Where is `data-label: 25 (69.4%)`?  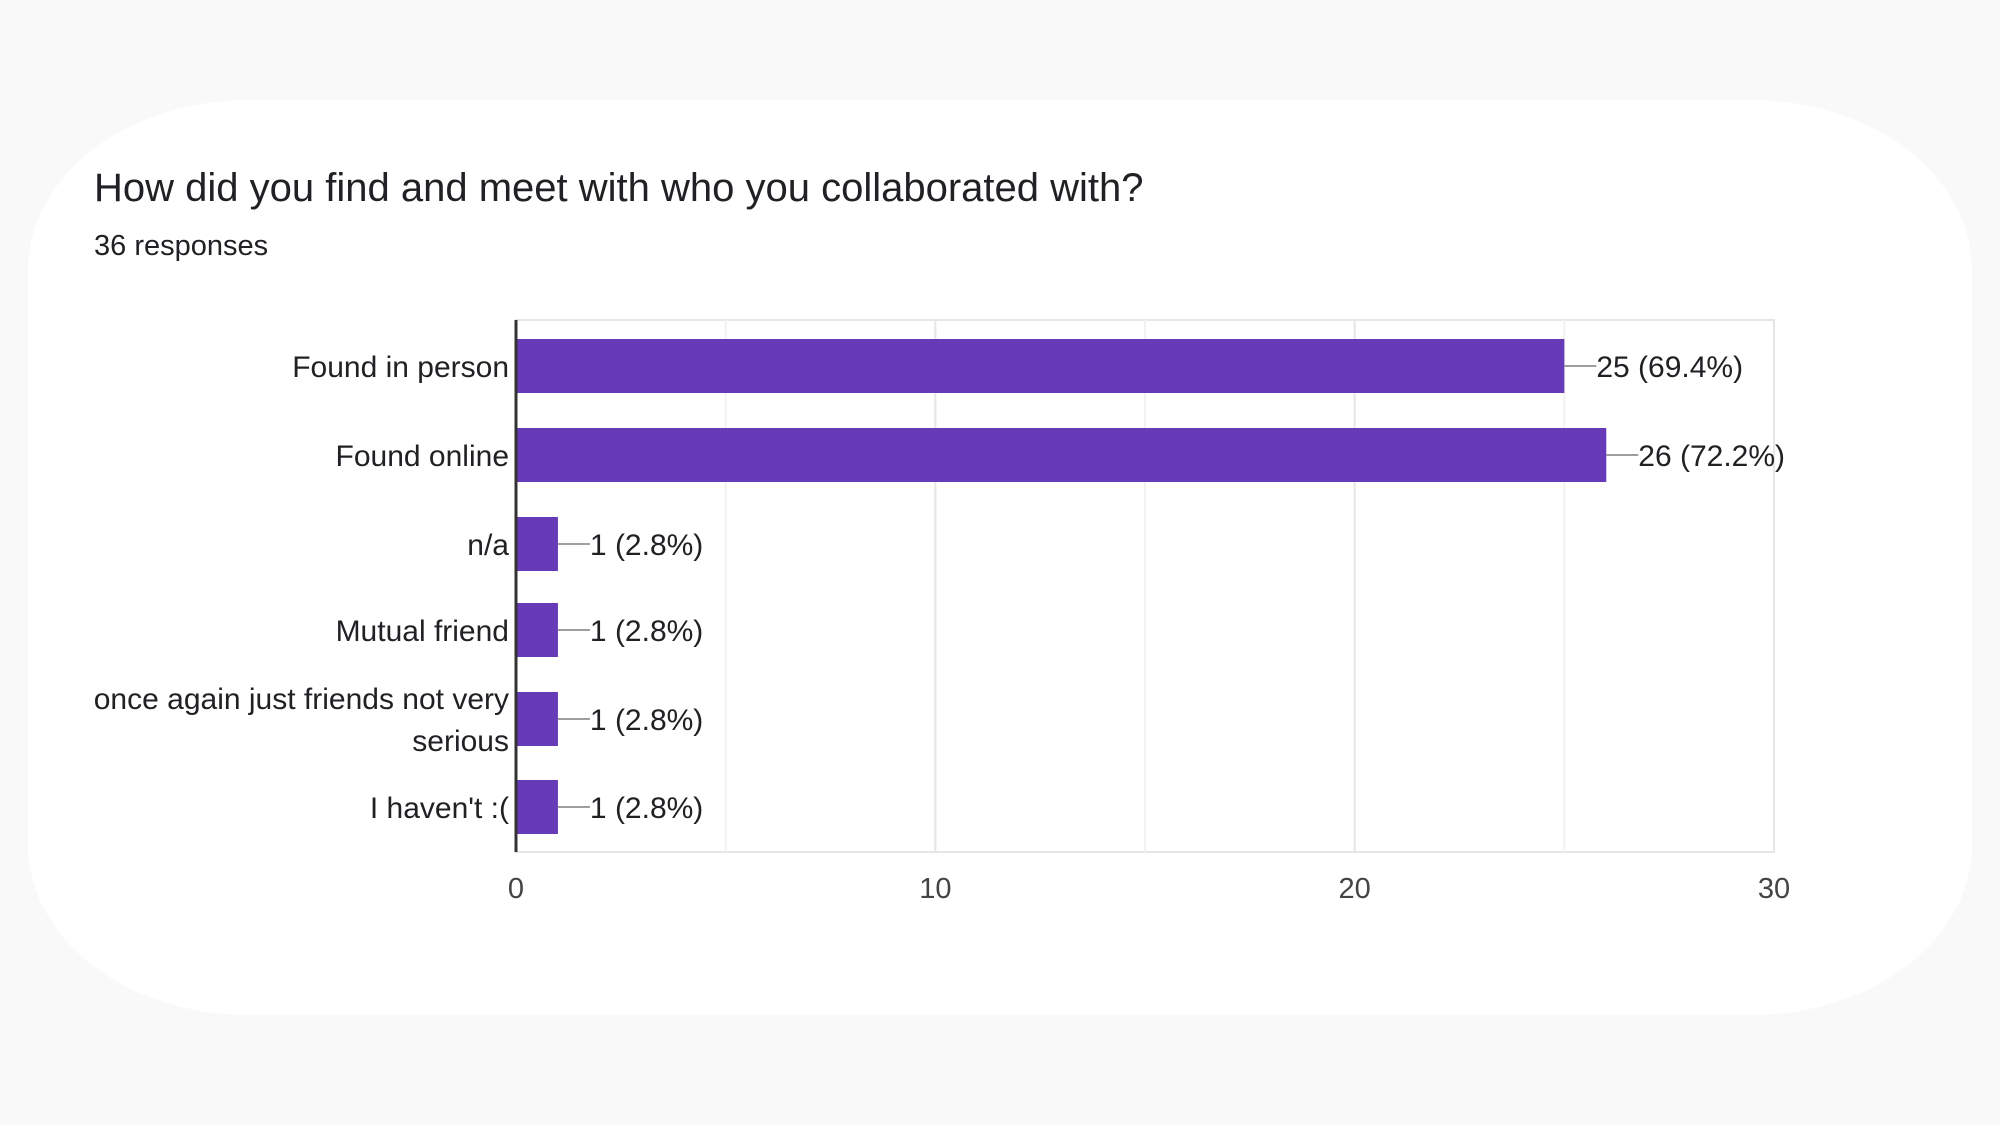 data-label: 25 (69.4%) is located at coordinates (1669, 367).